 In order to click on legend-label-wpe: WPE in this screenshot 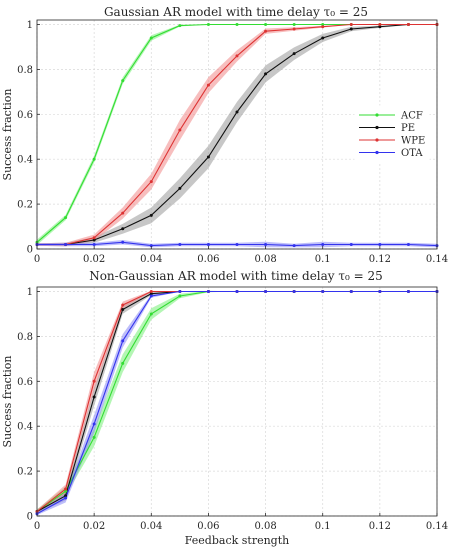, I will do `click(413, 141)`.